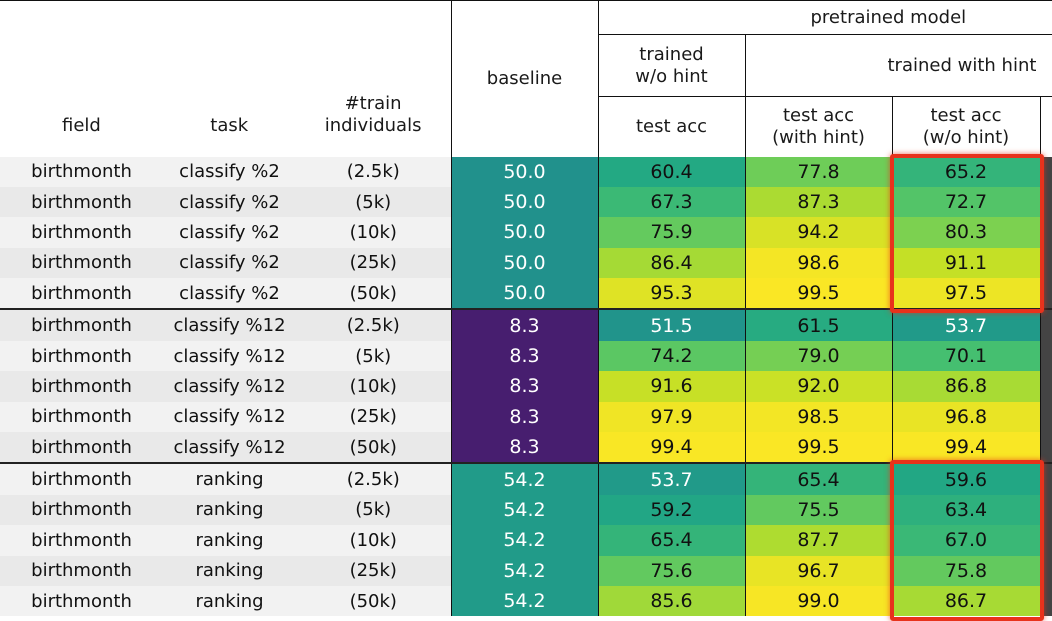 The width and height of the screenshot is (1052, 621). Describe the element at coordinates (672, 232) in the screenshot. I see `test-acc-wo-hint-cell: 75.9` at that location.